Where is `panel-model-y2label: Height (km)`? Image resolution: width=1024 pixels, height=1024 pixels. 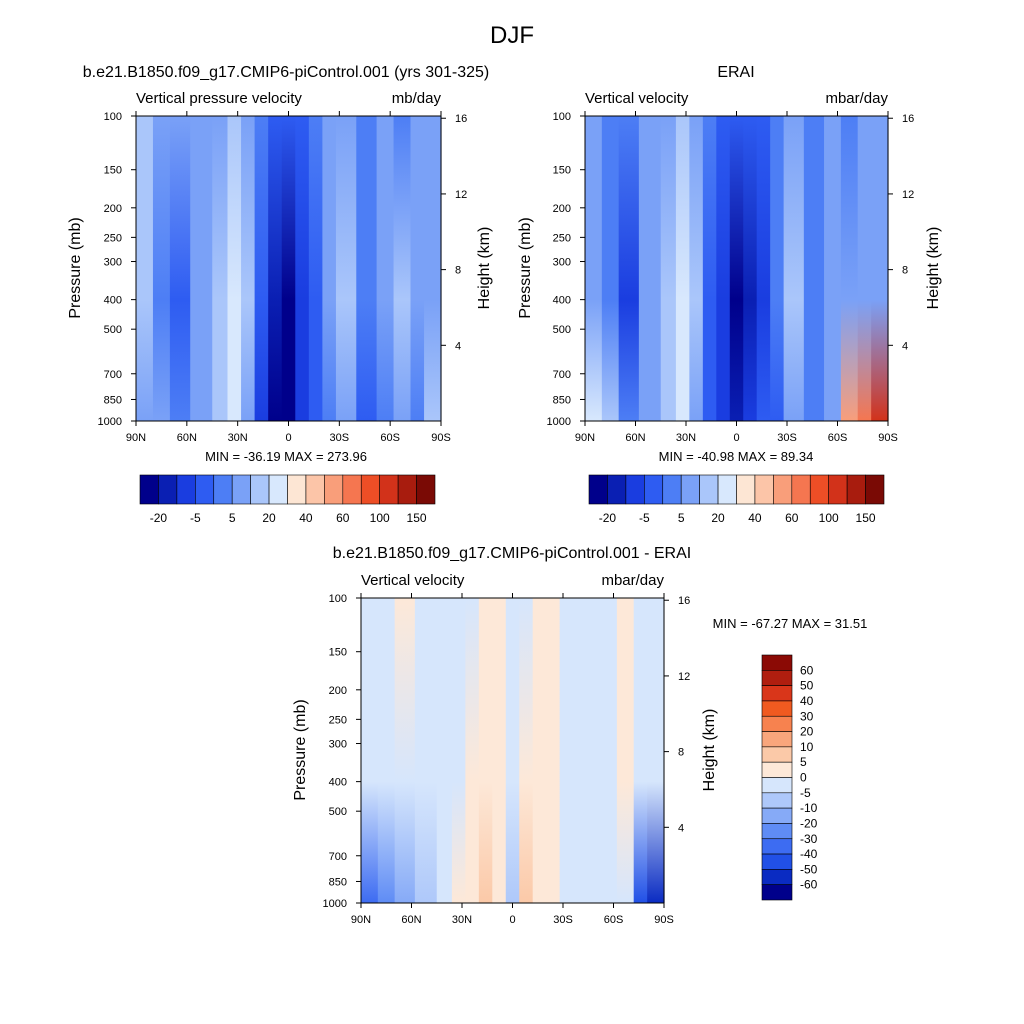
panel-model-y2label: Height (km) is located at coordinates (484, 268).